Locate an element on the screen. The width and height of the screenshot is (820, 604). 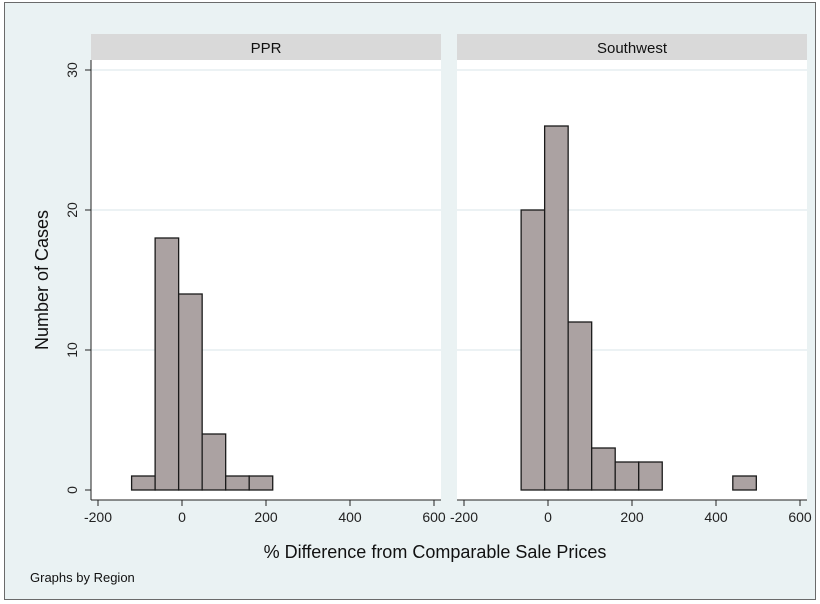
y-tick-label: 10 is located at coordinates (72, 350).